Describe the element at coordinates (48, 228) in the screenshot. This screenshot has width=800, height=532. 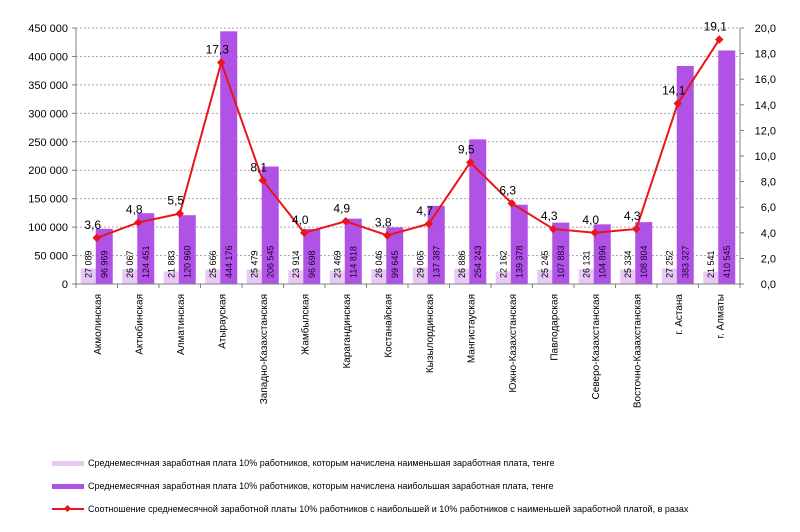
I see `y-tick-label: 100 000` at that location.